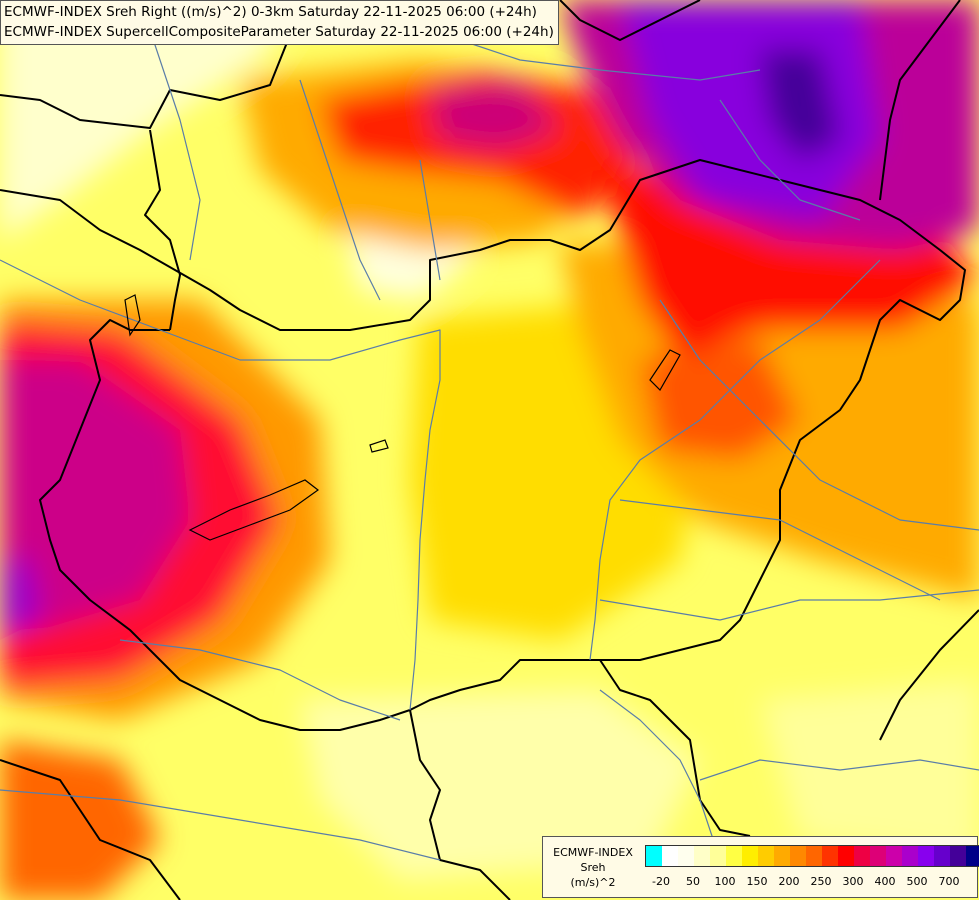 The image size is (979, 900). What do you see at coordinates (260, 680) in the screenshot?
I see `river-drava` at bounding box center [260, 680].